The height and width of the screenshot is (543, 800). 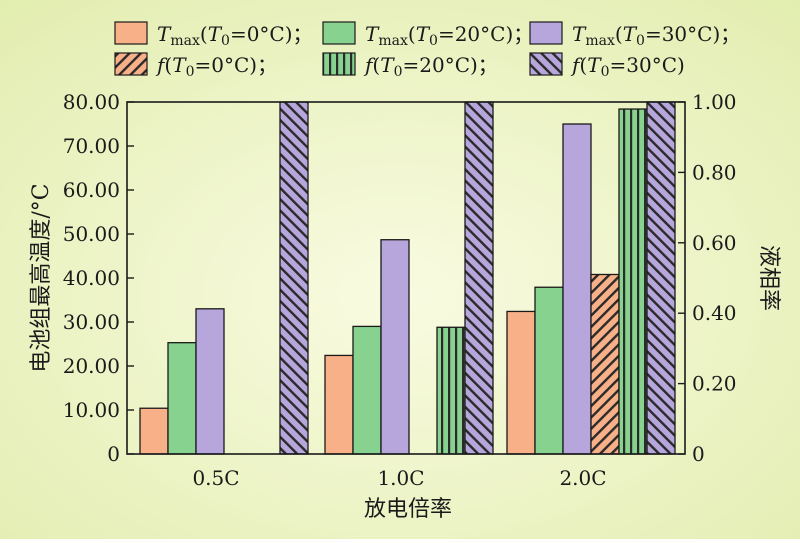 What do you see at coordinates (216, 66) in the screenshot?
I see `legend-entry: f(T0=0°C)；` at bounding box center [216, 66].